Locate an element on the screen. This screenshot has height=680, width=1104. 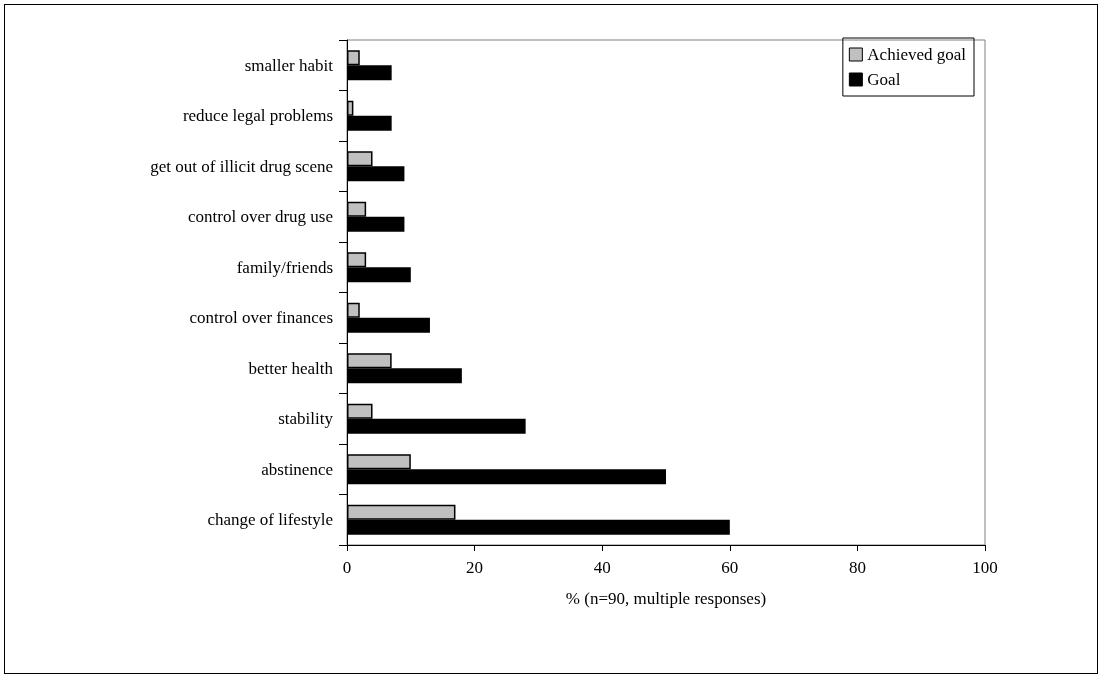
x-tick-label: 0 is located at coordinates (347, 567).